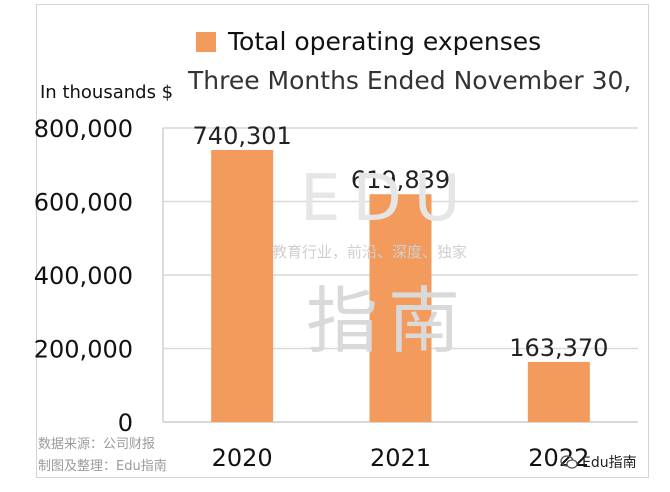 This screenshot has width=670, height=492. Describe the element at coordinates (97, 444) in the screenshot. I see `source-note: 数据来源：公司财报` at that location.